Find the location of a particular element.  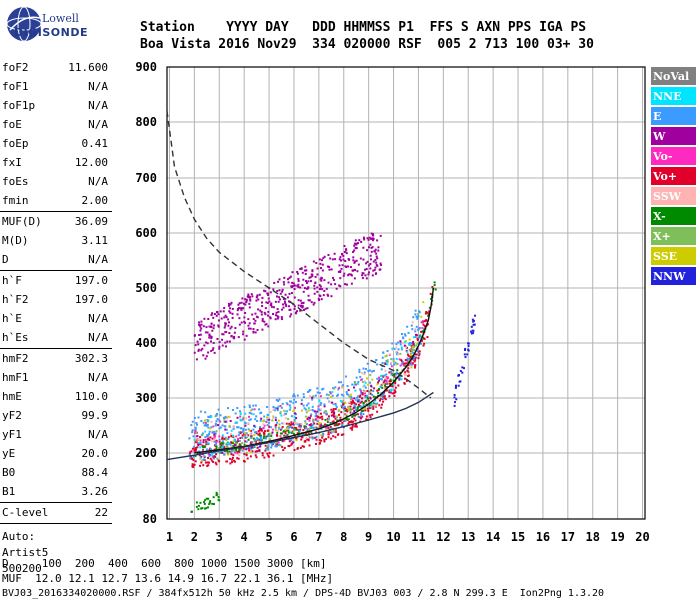

globe-logo-icon is located at coordinates (24, 24).